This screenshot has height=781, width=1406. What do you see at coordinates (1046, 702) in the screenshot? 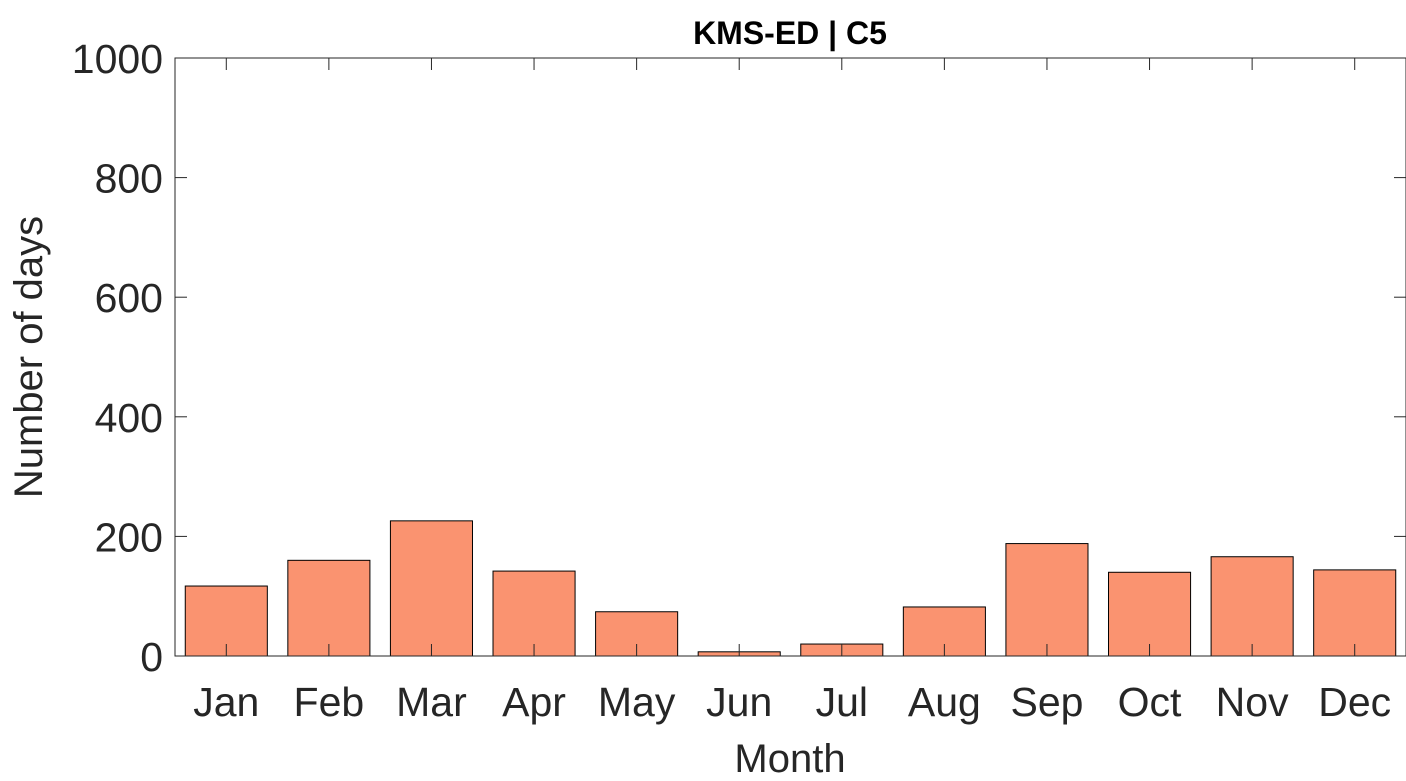
I see `x-tick-label-sep: Sep` at bounding box center [1046, 702].